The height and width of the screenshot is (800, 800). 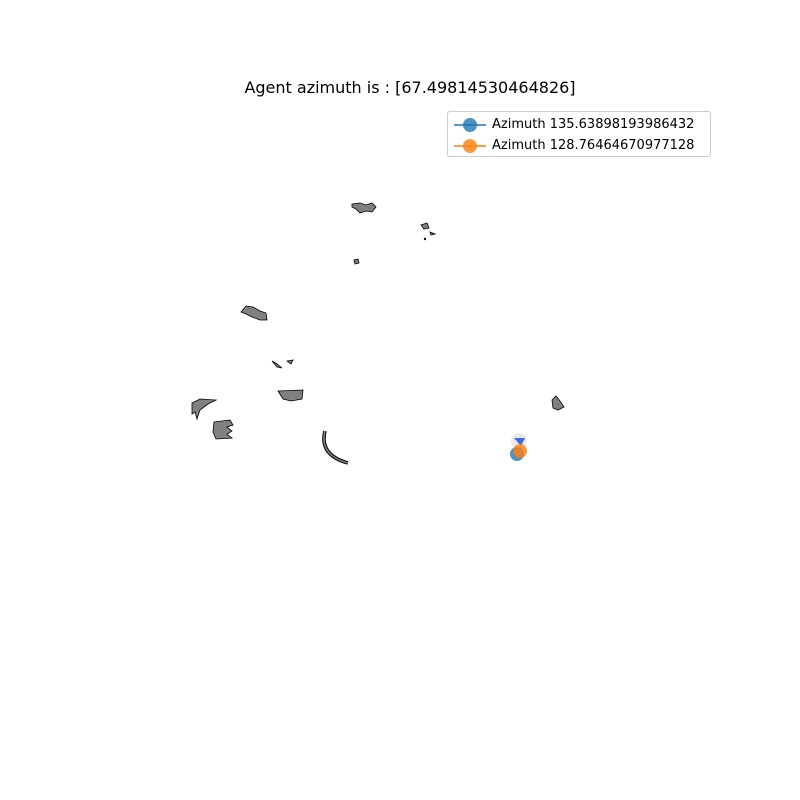 I want to click on obstacle-layer, so click(x=378, y=321).